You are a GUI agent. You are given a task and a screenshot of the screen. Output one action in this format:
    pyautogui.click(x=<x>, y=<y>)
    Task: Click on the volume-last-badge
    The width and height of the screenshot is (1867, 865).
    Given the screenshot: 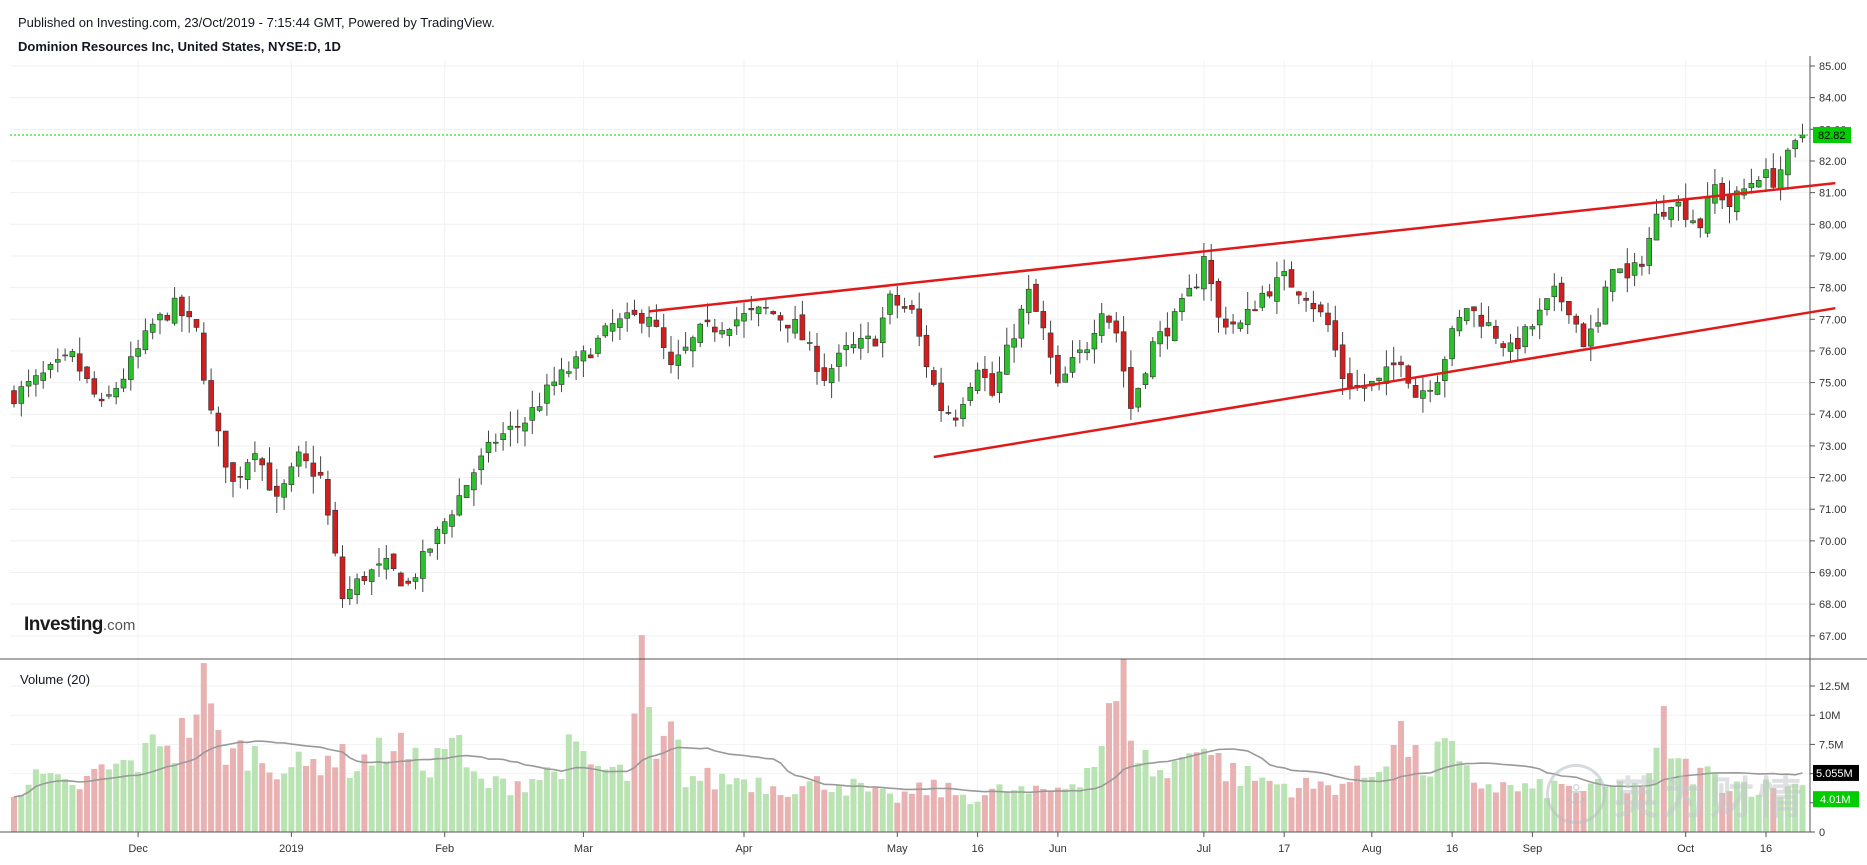 What is the action you would take?
    pyautogui.click(x=1836, y=799)
    